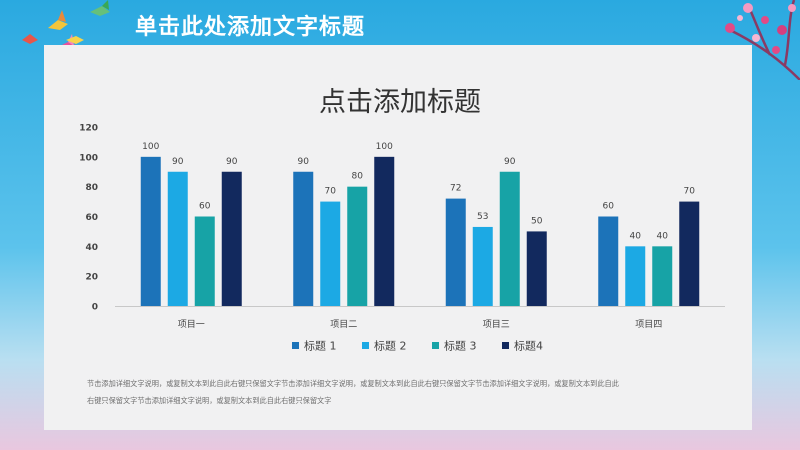 Image resolution: width=800 pixels, height=450 pixels. Describe the element at coordinates (460, 346) in the screenshot. I see `legend-label: 标题 3` at that location.